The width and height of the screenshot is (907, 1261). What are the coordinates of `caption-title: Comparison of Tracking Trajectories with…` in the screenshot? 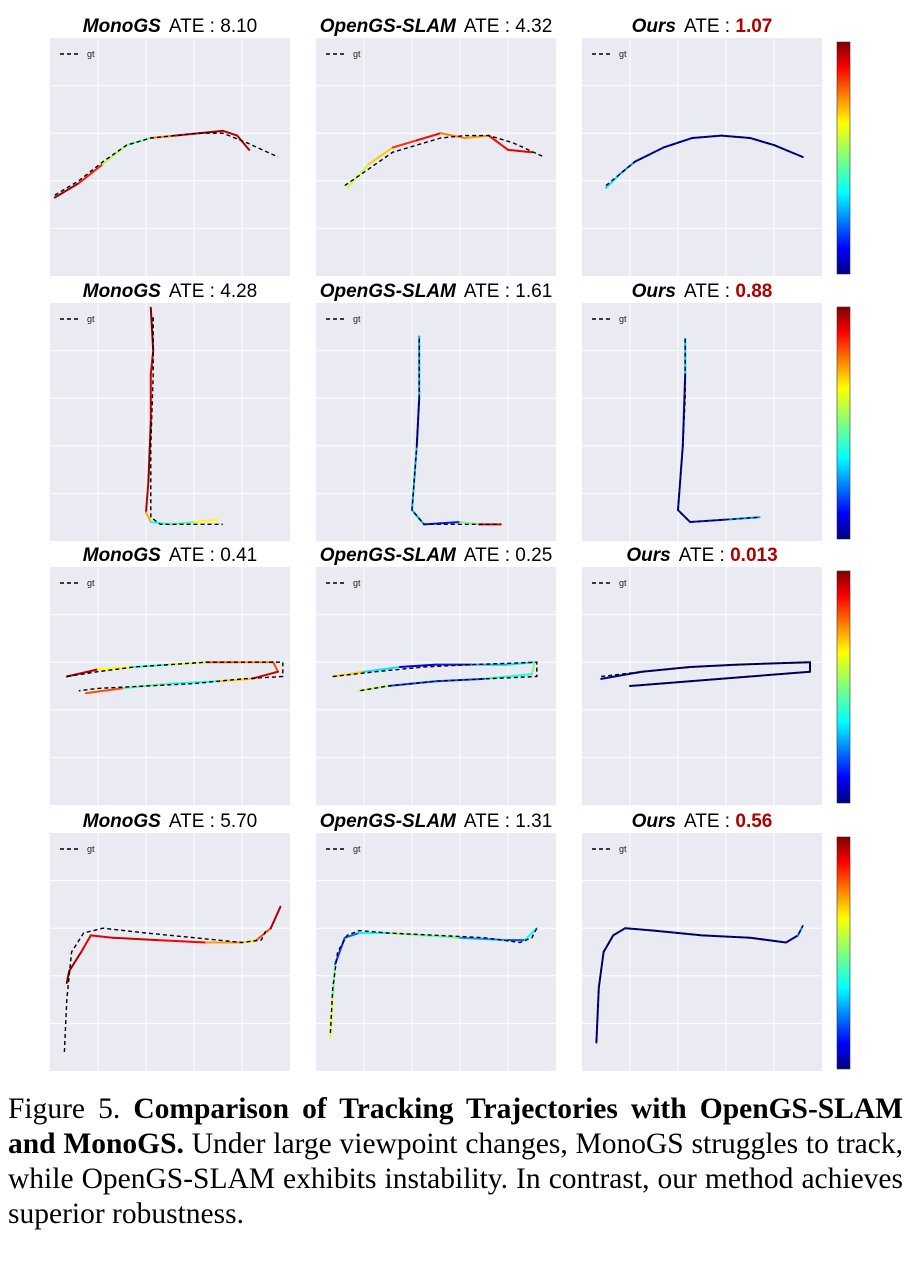 It's located at (456, 1126).